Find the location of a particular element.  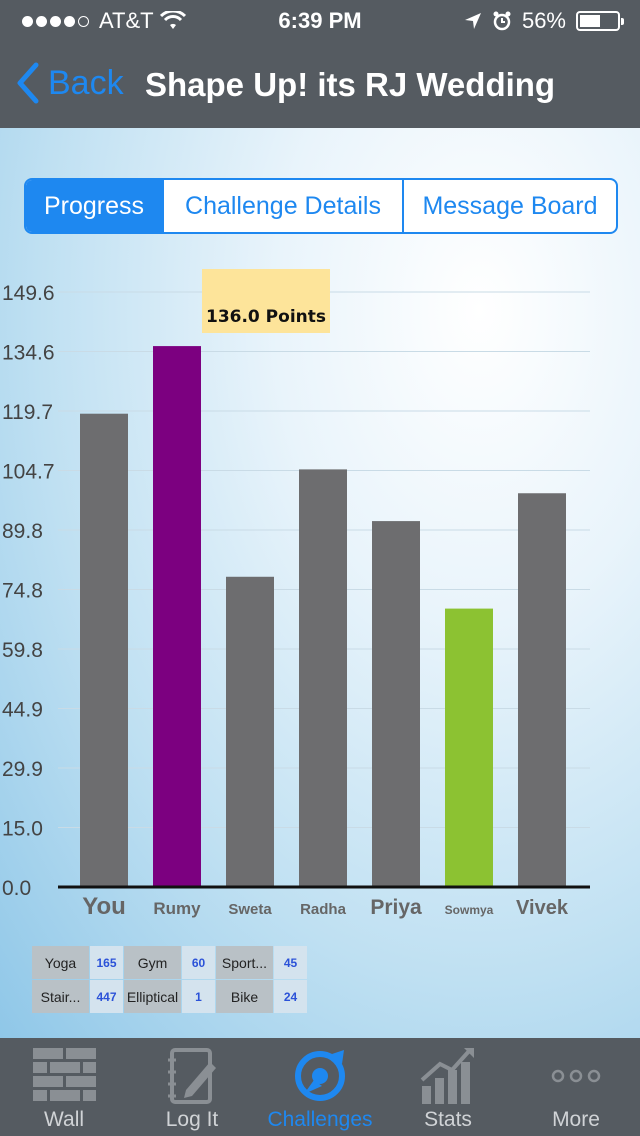

y-tick-label: 134.6 is located at coordinates (28, 353).